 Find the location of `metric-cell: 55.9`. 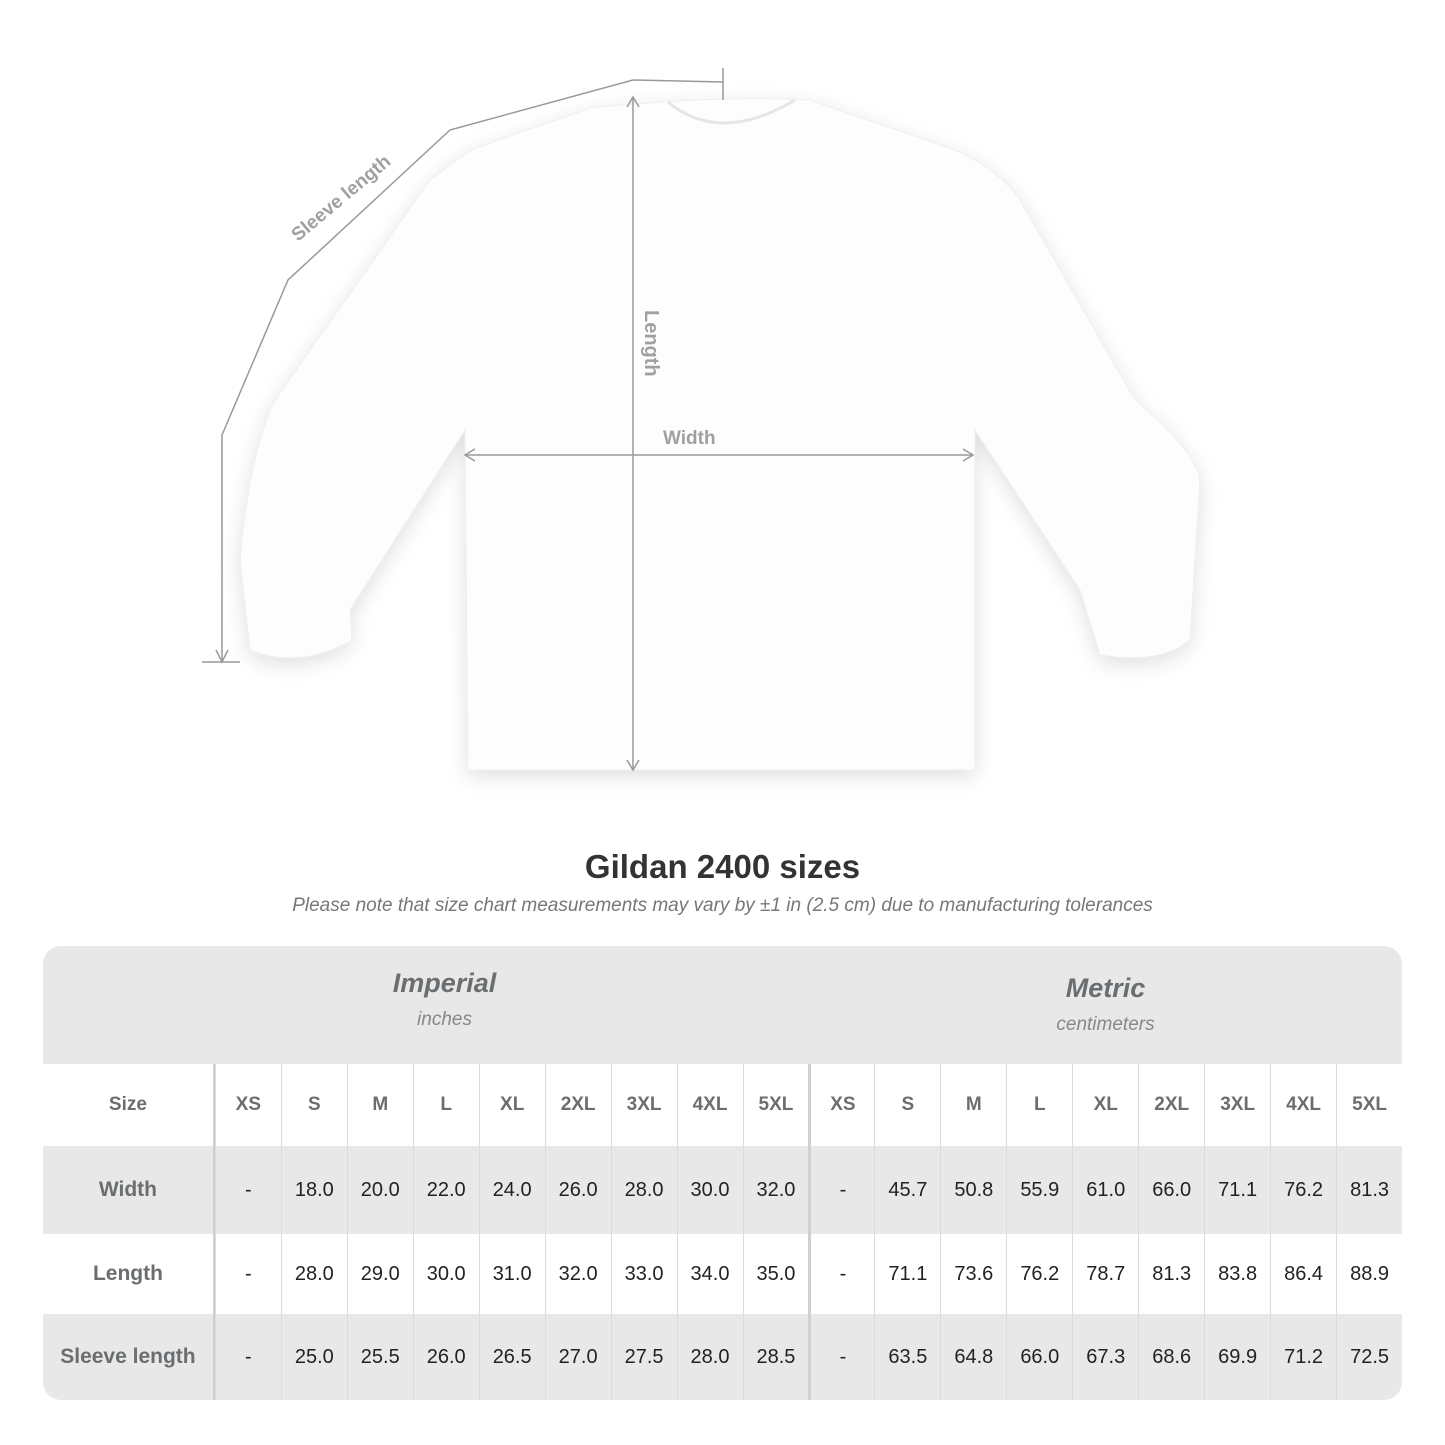

metric-cell: 55.9 is located at coordinates (1039, 1190).